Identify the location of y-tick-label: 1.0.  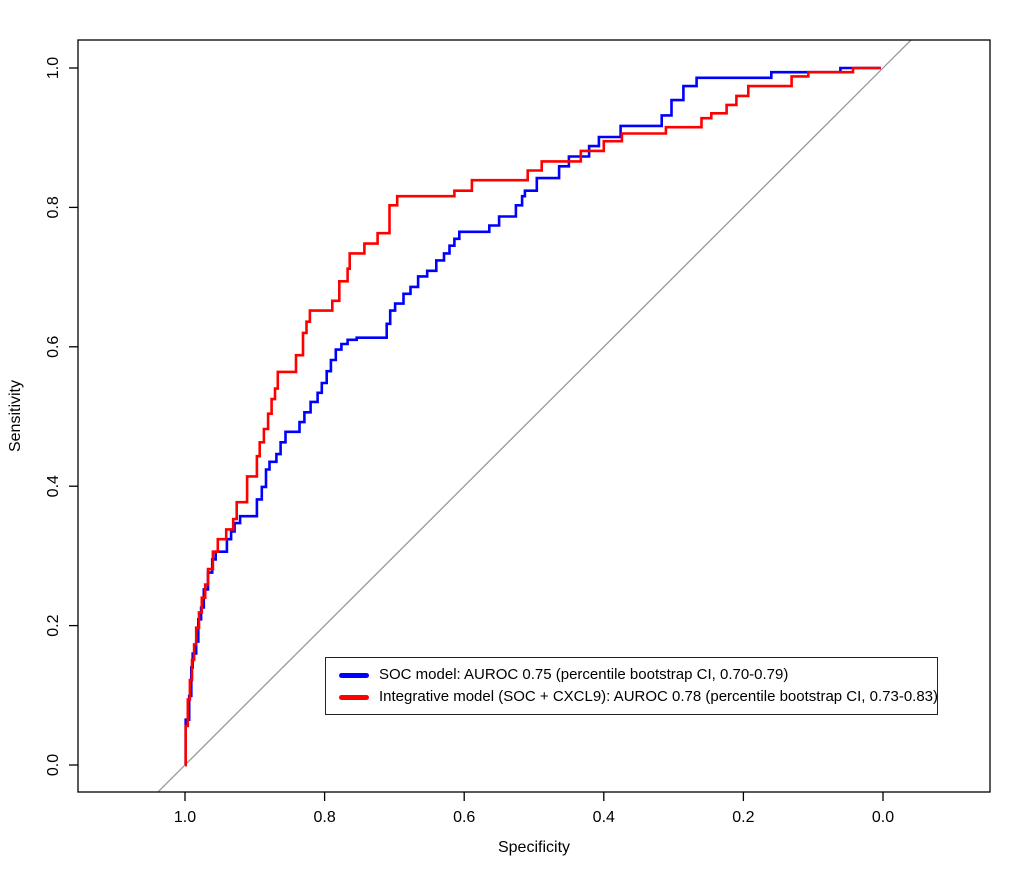
(53, 68).